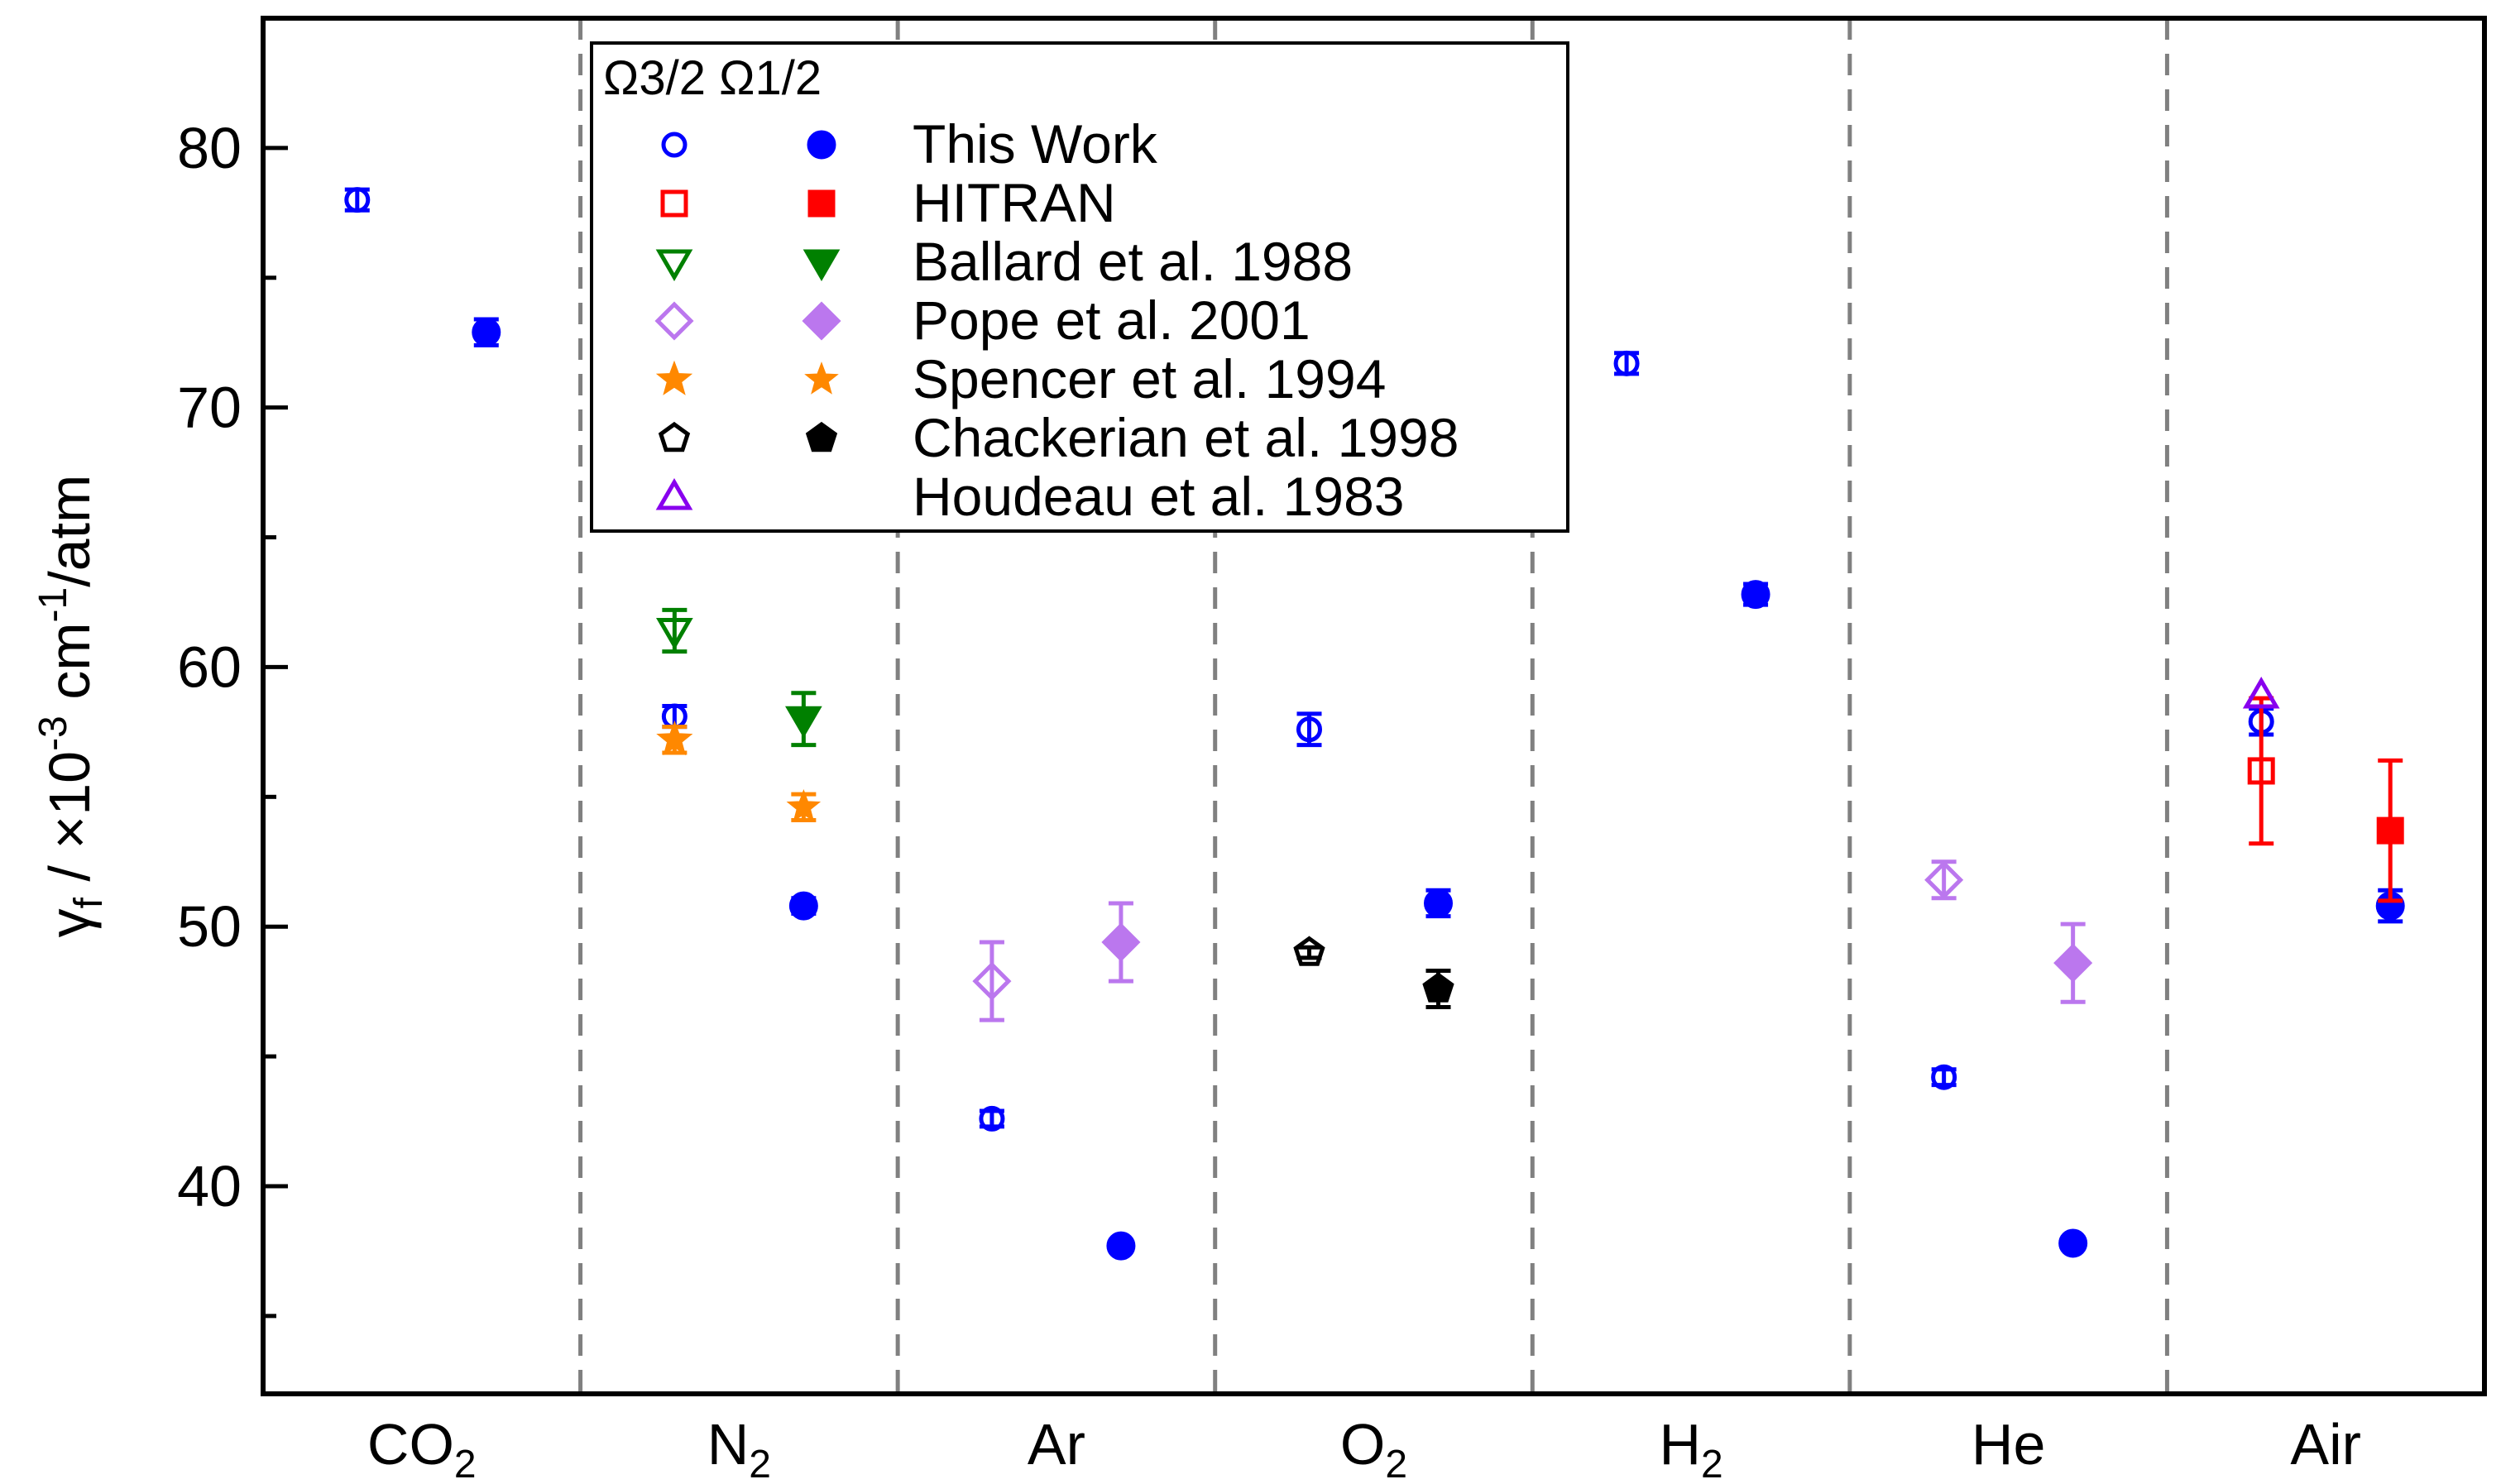 The image size is (2501, 1484). What do you see at coordinates (209, 148) in the screenshot?
I see `y-tick-label: 80` at bounding box center [209, 148].